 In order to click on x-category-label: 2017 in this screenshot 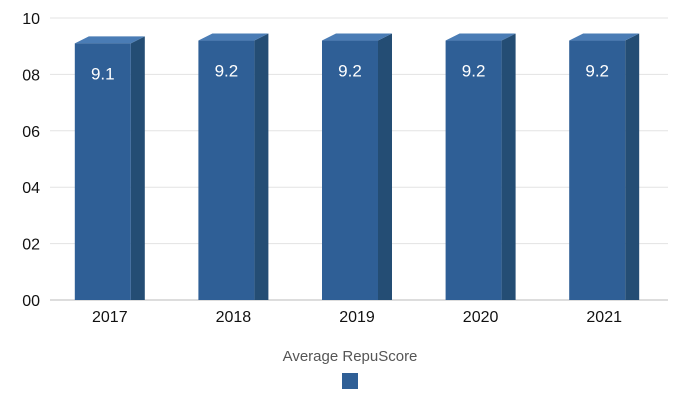, I will do `click(110, 317)`.